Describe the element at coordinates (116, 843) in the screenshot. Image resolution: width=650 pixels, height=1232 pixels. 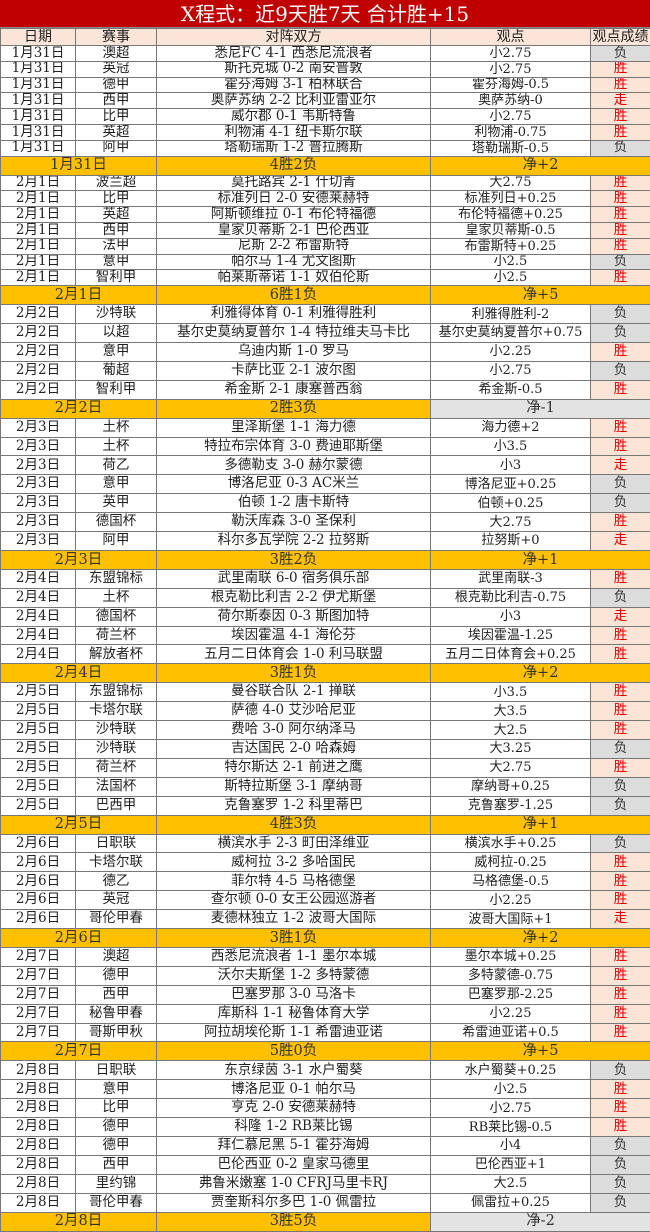
I see `league-cell: 日职联` at that location.